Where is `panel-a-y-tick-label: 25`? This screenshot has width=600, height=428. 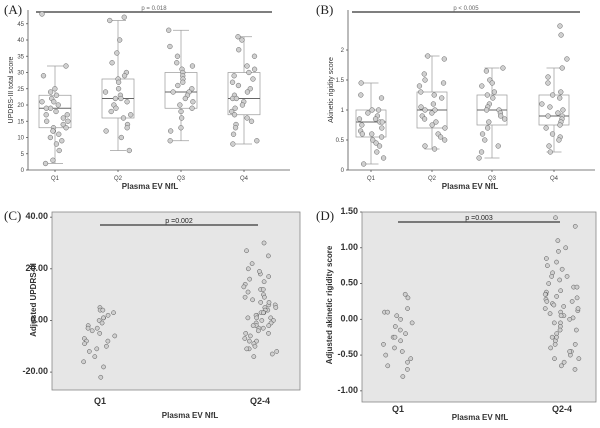
panel-a-y-tick-label: 25 is located at coordinates (20, 90).